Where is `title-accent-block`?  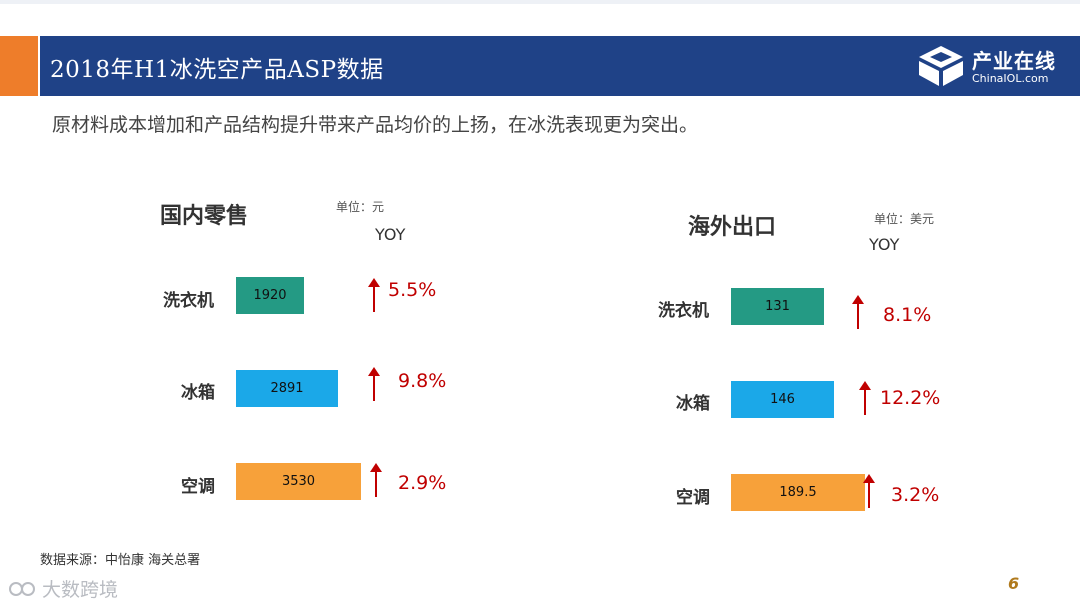 title-accent-block is located at coordinates (19, 66).